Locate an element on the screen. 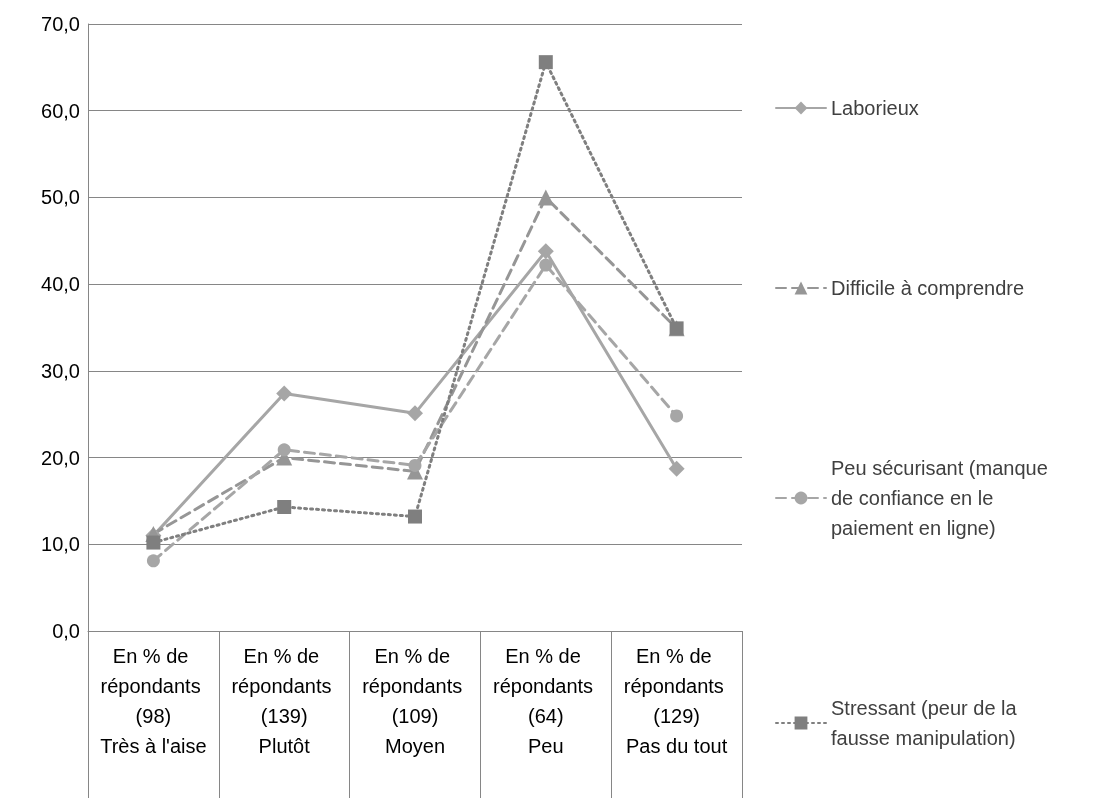 The image size is (1106, 798). y-tick-label: 0,0 is located at coordinates (66, 631).